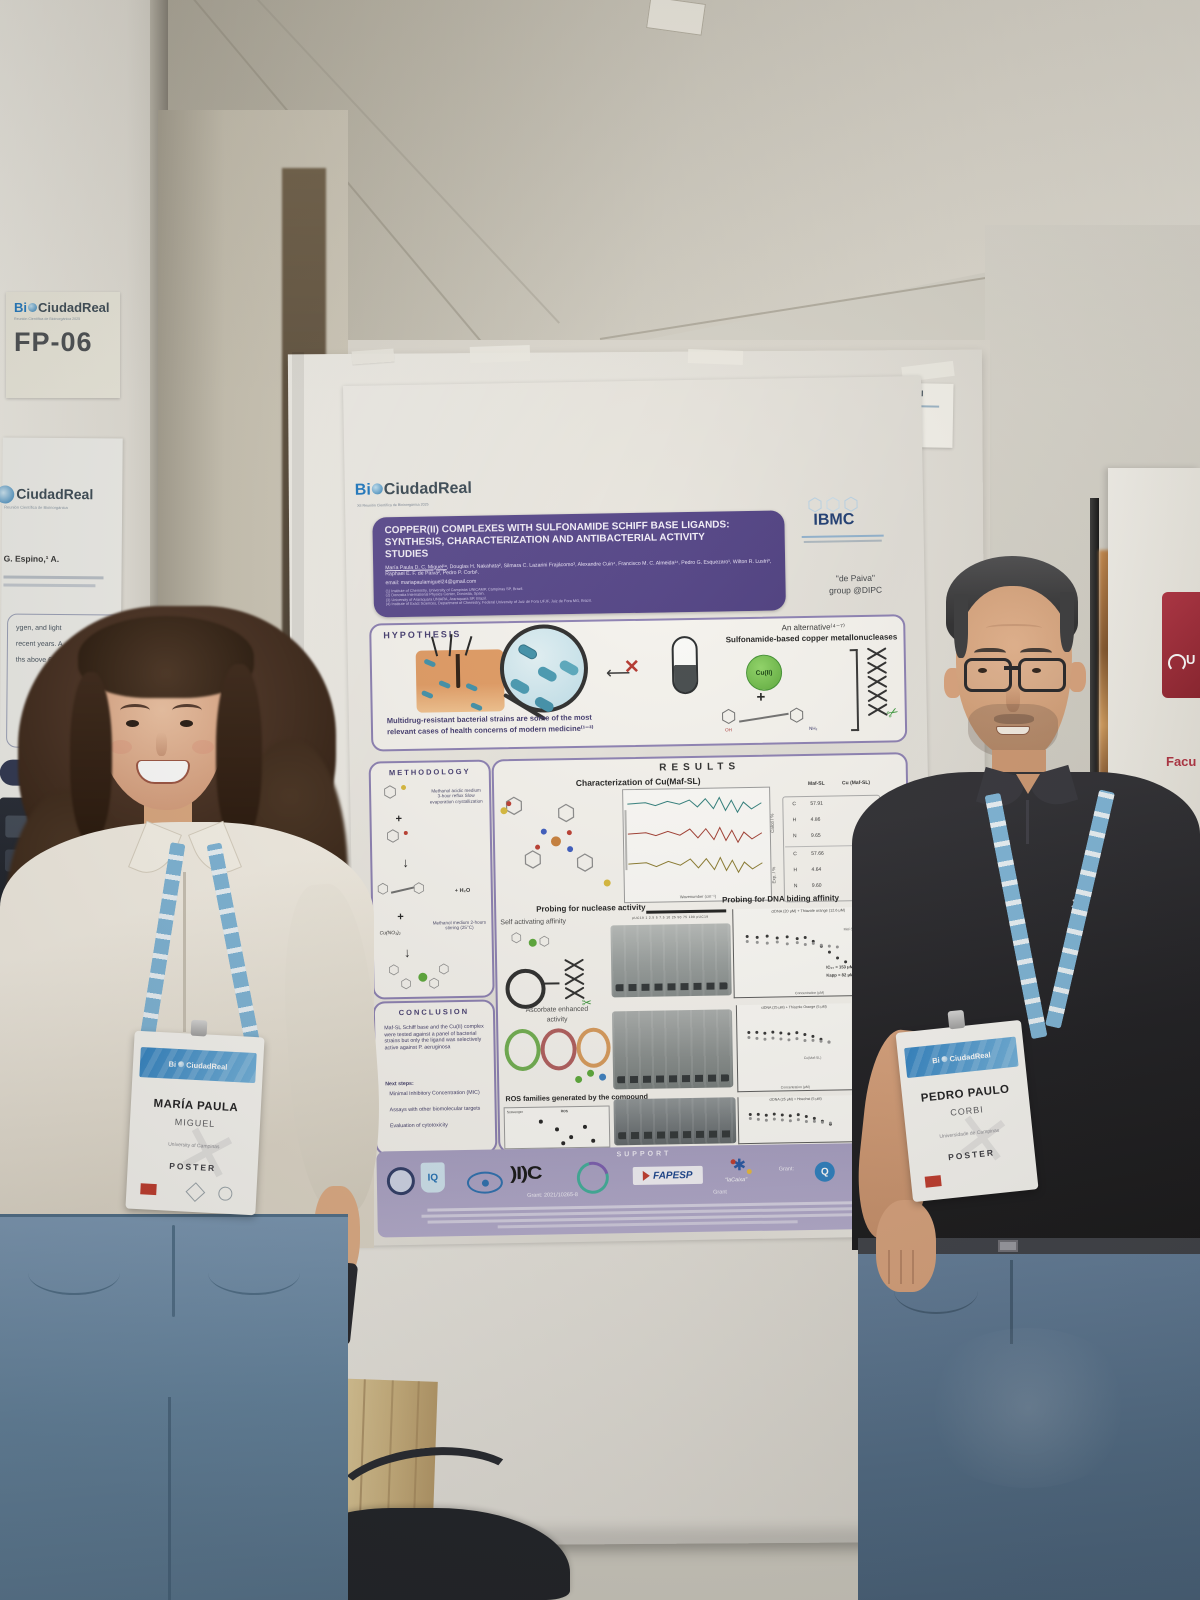 This screenshot has width=1200, height=1600. What do you see at coordinates (66, 773) in the screenshot?
I see `left-poster-button-label: IMAGE` at bounding box center [66, 773].